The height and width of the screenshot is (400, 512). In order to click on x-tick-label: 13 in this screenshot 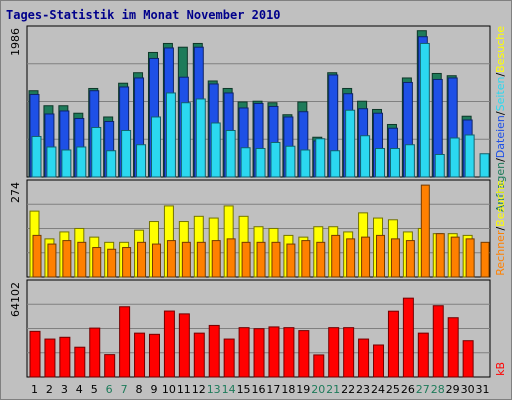, I will do `click(214, 389)`.